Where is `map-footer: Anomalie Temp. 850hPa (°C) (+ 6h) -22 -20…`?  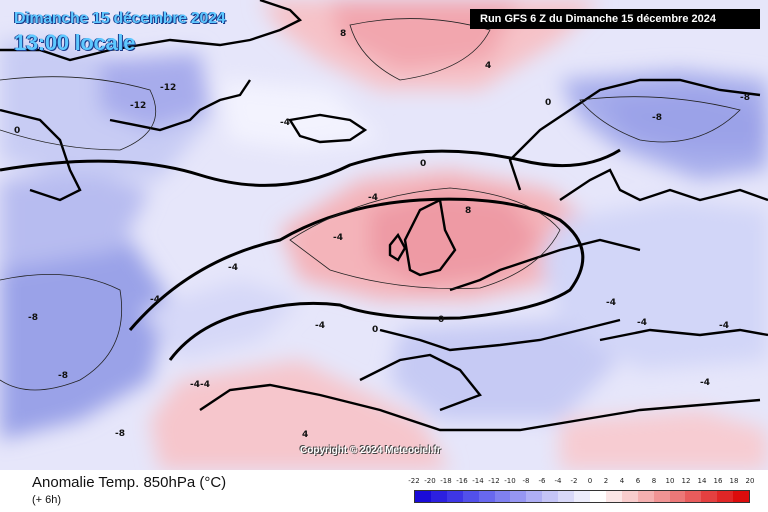 map-footer: Anomalie Temp. 850hPa (°C) (+ 6h) -22 -20… is located at coordinates (384, 491).